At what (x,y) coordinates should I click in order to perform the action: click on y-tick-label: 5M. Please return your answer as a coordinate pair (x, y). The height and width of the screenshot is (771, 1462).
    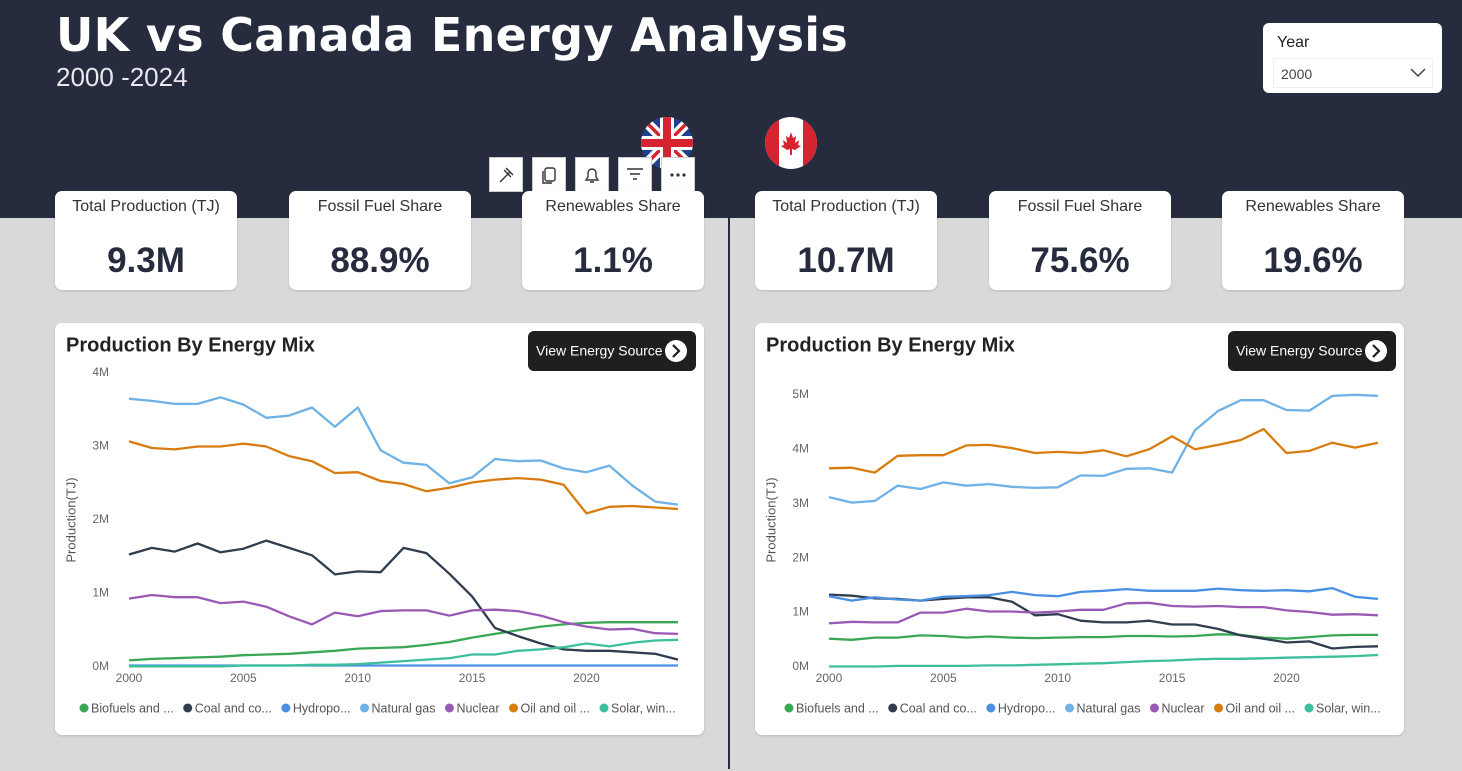
    Looking at the image, I should click on (800, 394).